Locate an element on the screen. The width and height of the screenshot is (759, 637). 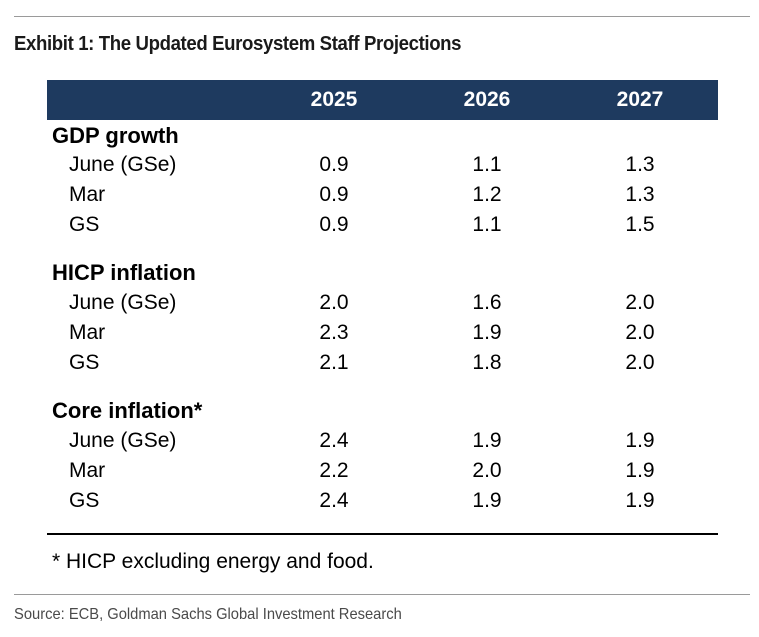
cell-2025: 2.1 is located at coordinates (334, 362).